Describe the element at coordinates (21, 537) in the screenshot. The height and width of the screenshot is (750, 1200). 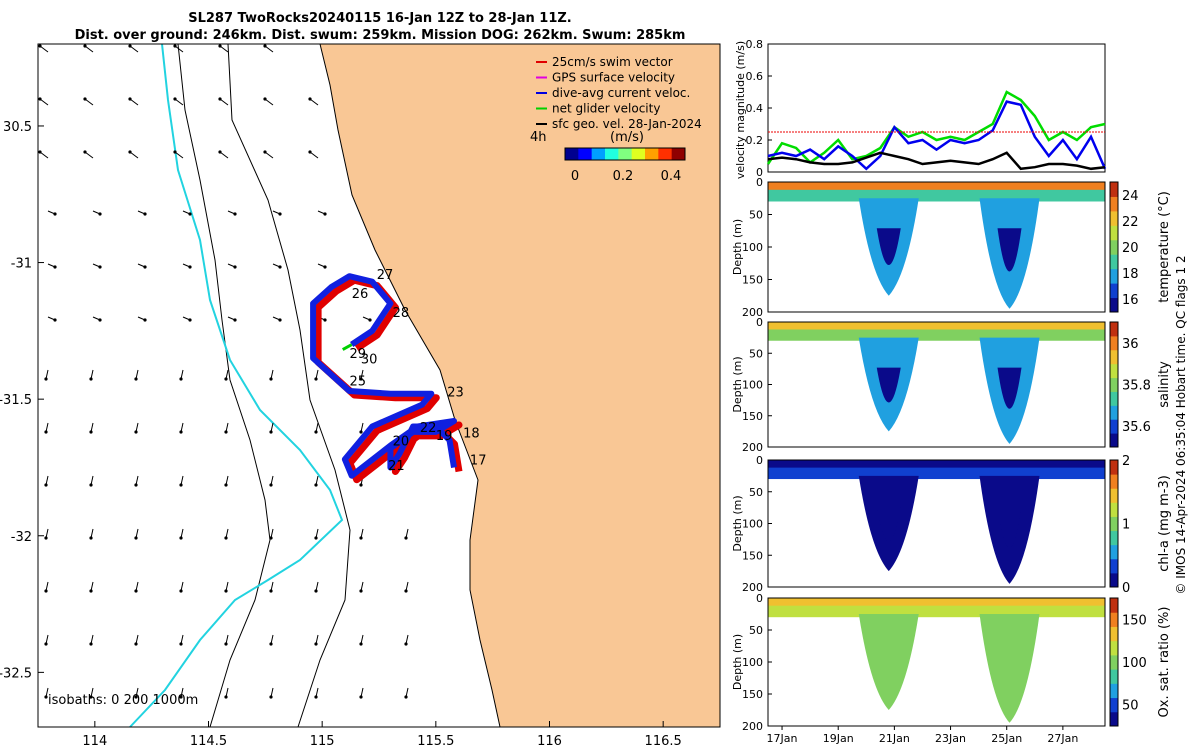
I see `y-tick-label: -32` at that location.